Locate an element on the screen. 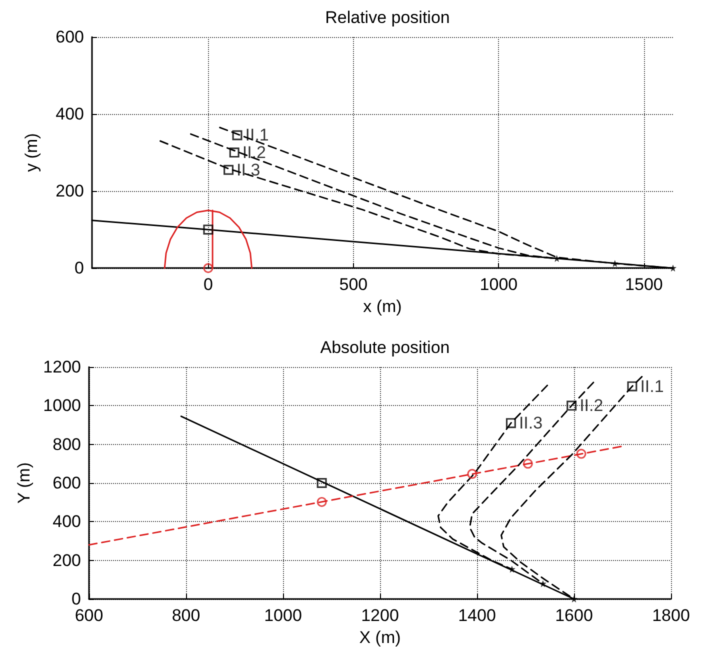 The width and height of the screenshot is (702, 658). x-tick-label: 1400 is located at coordinates (477, 615).